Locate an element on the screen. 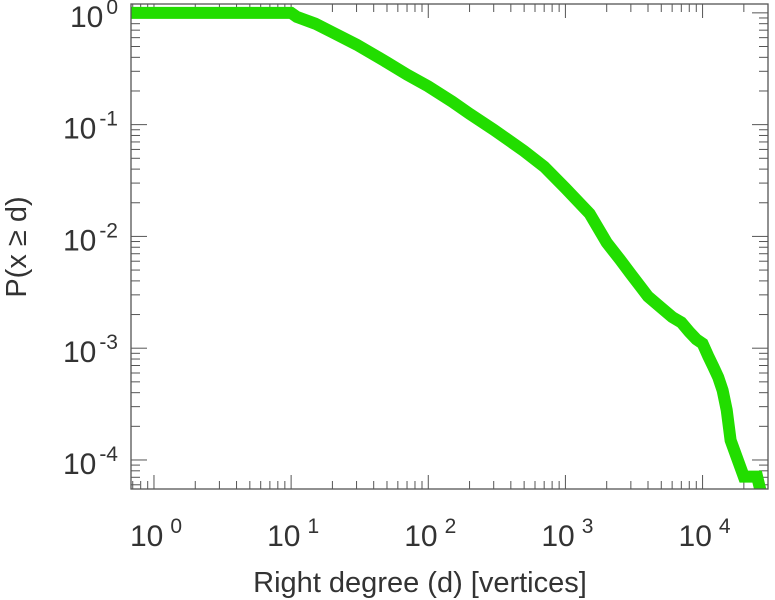 The image size is (775, 600). x-tick-label: 10 1 is located at coordinates (293, 534).